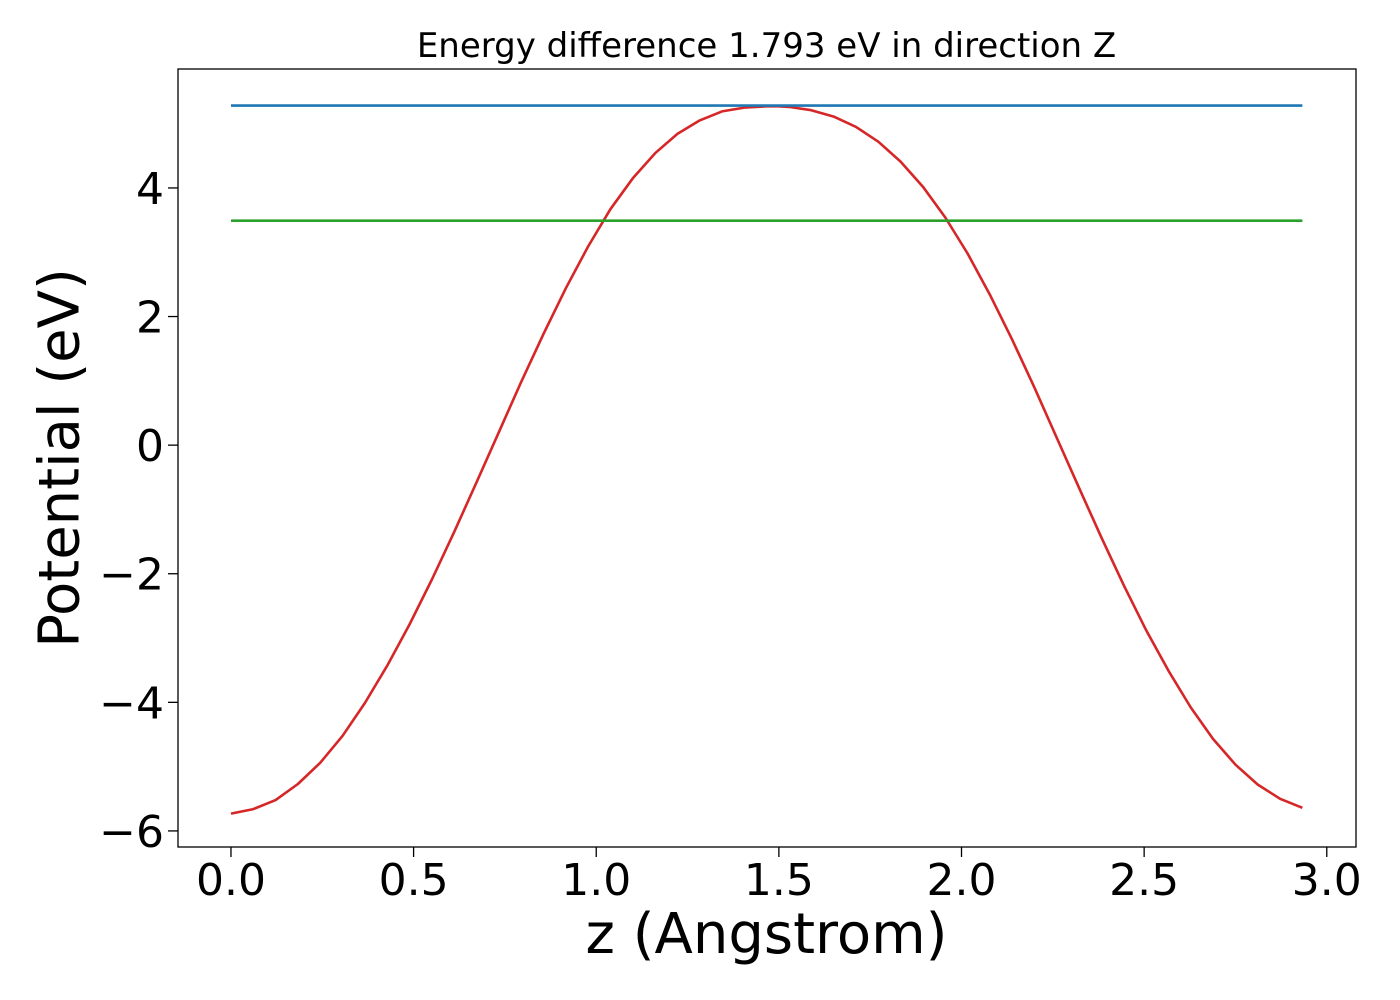  Describe the element at coordinates (1327, 880) in the screenshot. I see `x-tick-label: 3.0` at that location.